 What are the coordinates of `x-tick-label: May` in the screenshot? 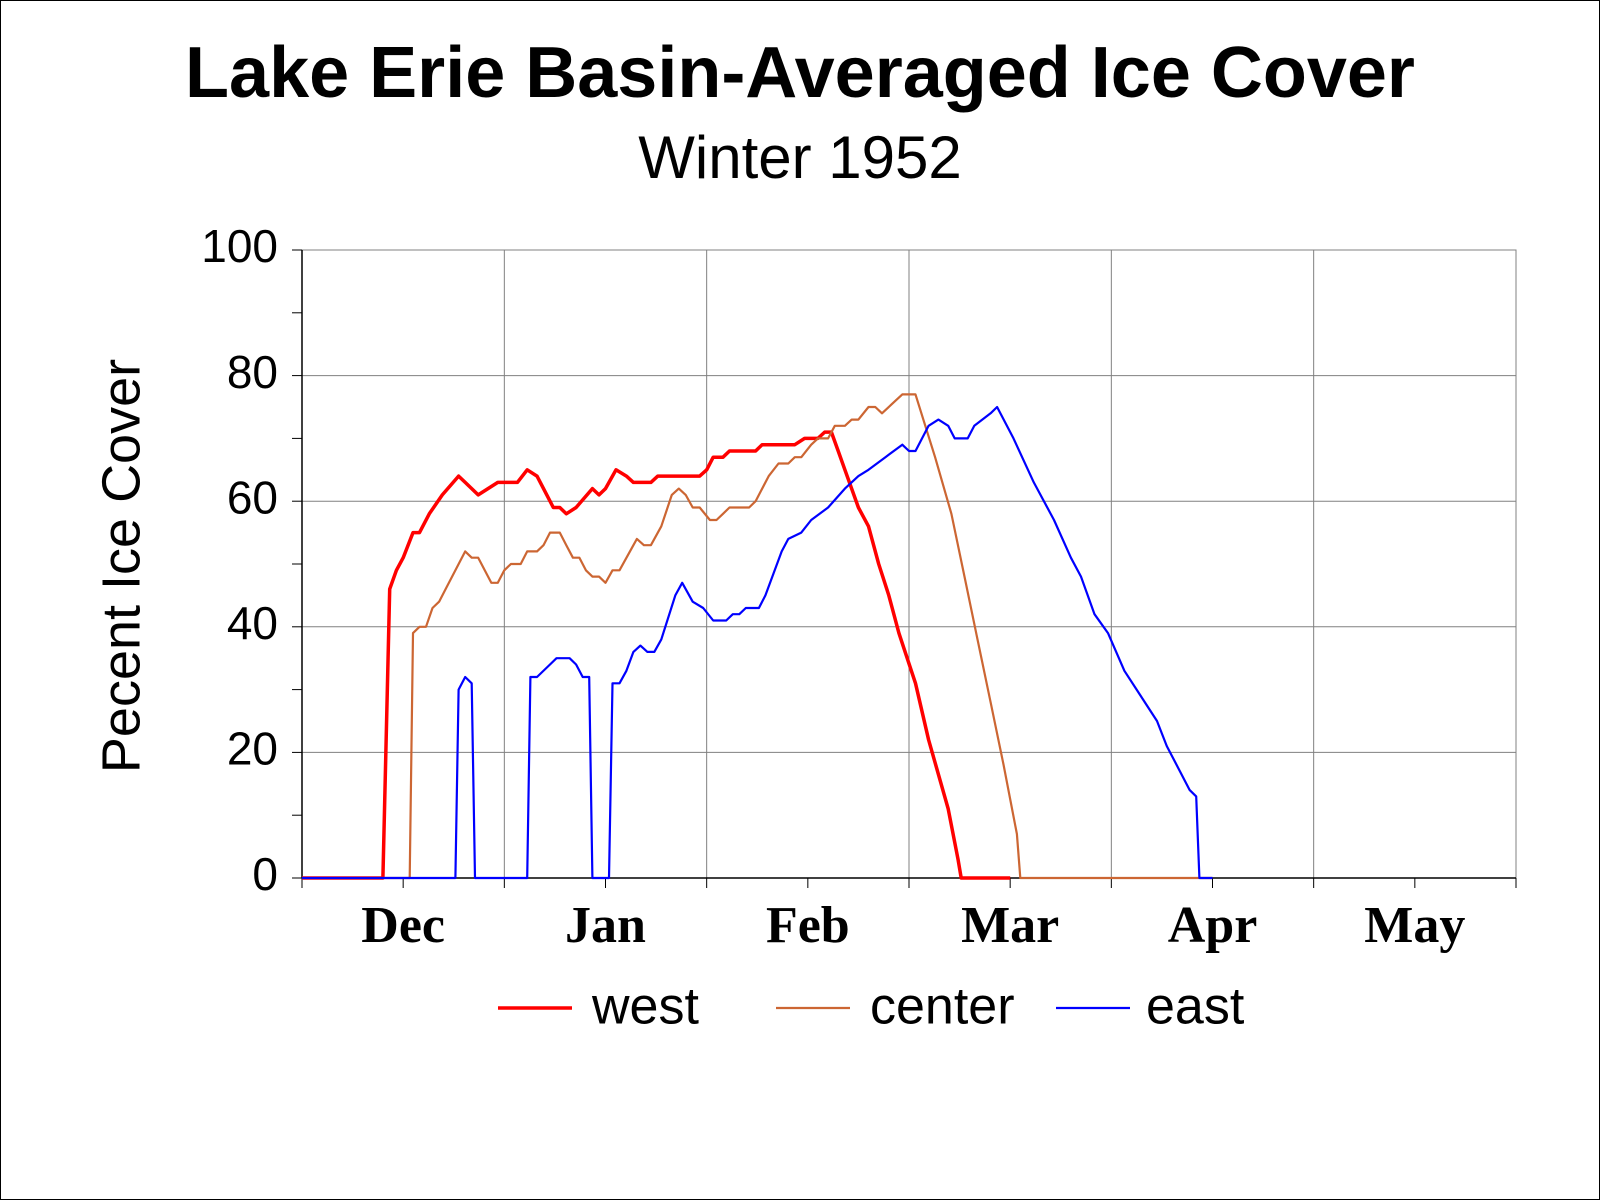 It's located at (1414, 925).